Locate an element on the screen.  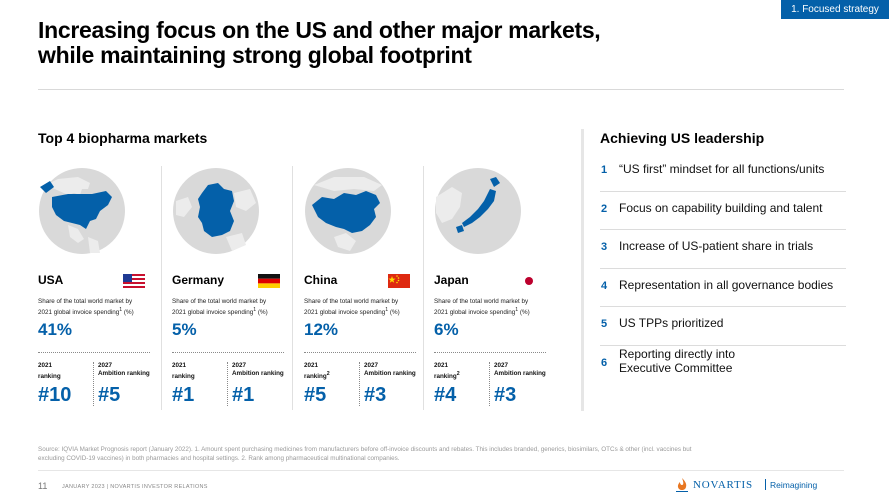
country-name: USA is located at coordinates (50, 280).